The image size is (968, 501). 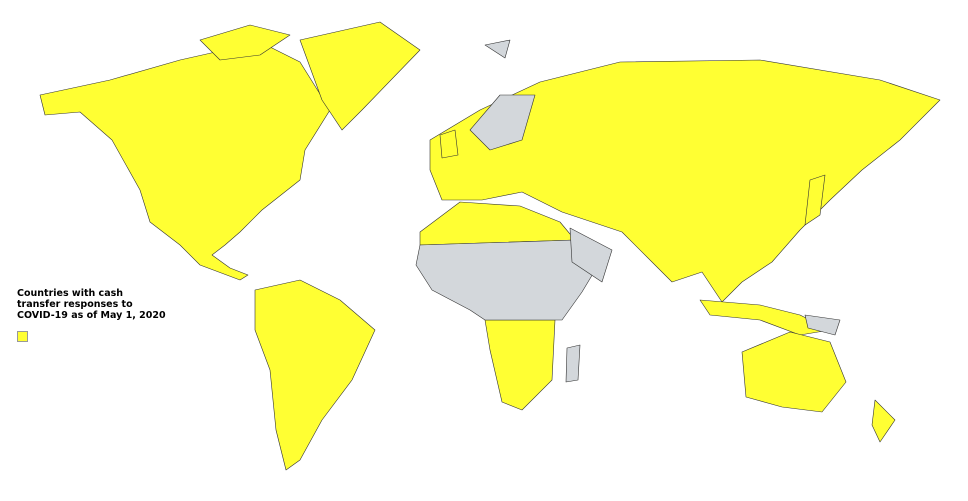 I want to click on scandinavia, so click(x=502, y=122).